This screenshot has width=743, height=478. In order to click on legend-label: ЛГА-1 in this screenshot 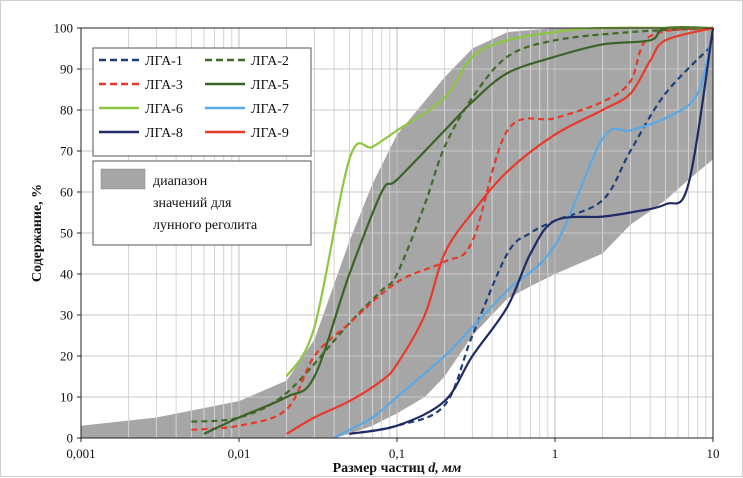, I will do `click(164, 61)`.